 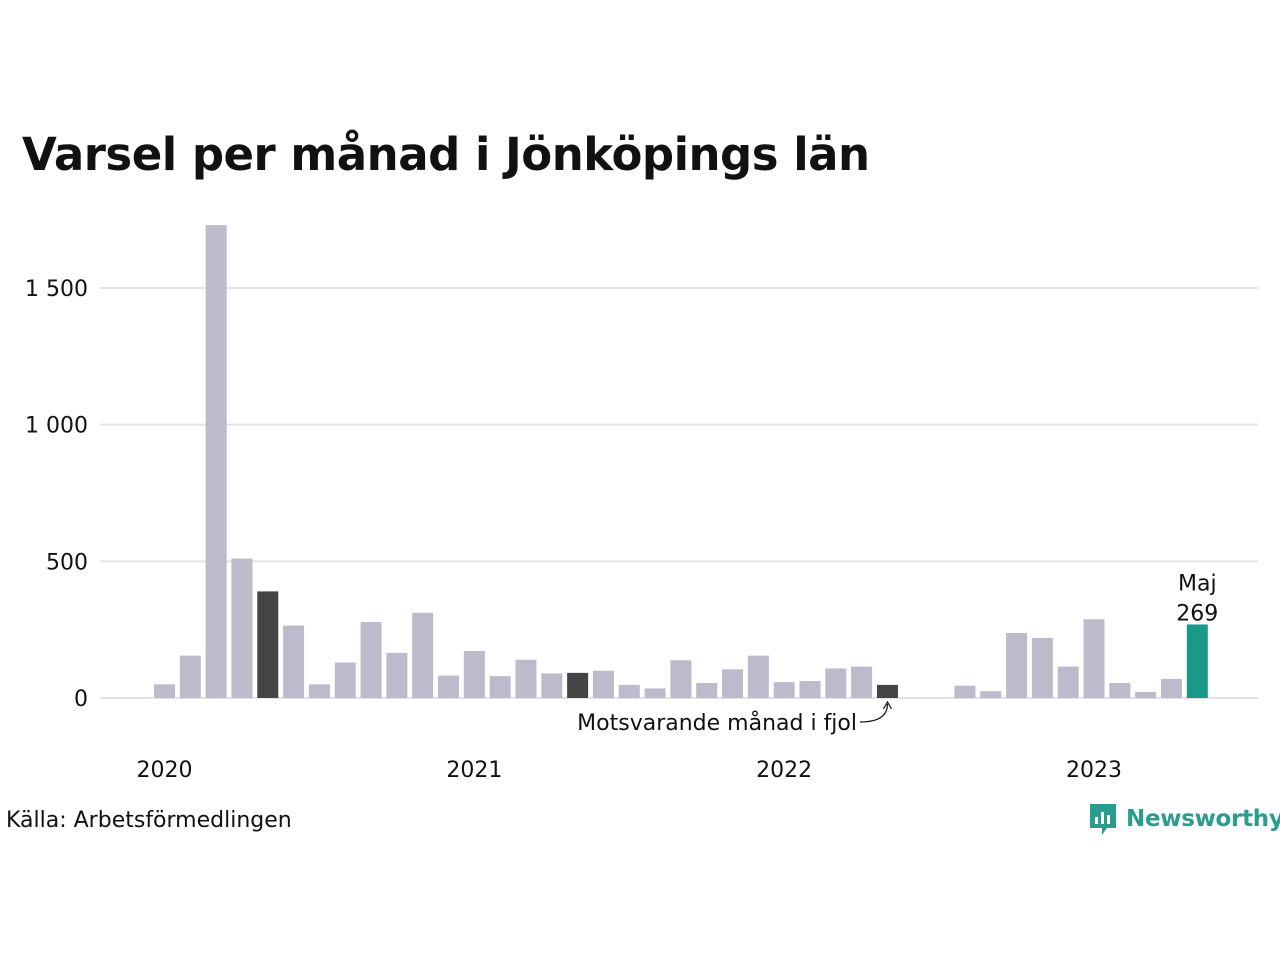 I want to click on highlight-month-label: Maj, so click(x=1197, y=583).